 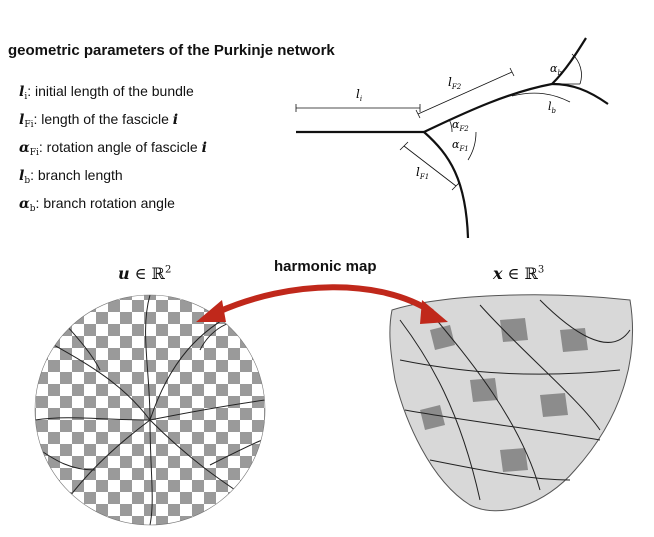 What do you see at coordinates (511, 403) in the screenshot?
I see `heart-surface` at bounding box center [511, 403].